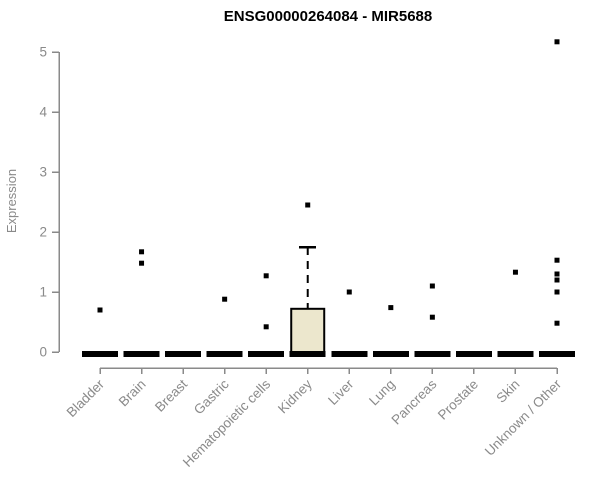  Describe the element at coordinates (295, 396) in the screenshot. I see `x-tick-label: Kidney` at that location.